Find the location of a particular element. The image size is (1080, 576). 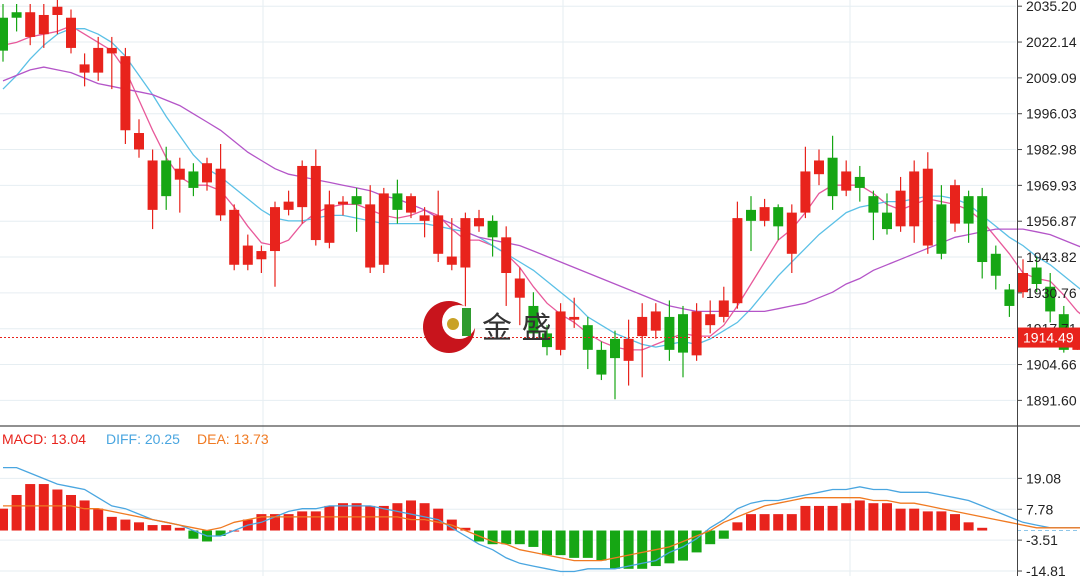

y-tick-label: 2035.20 is located at coordinates (1051, 7).